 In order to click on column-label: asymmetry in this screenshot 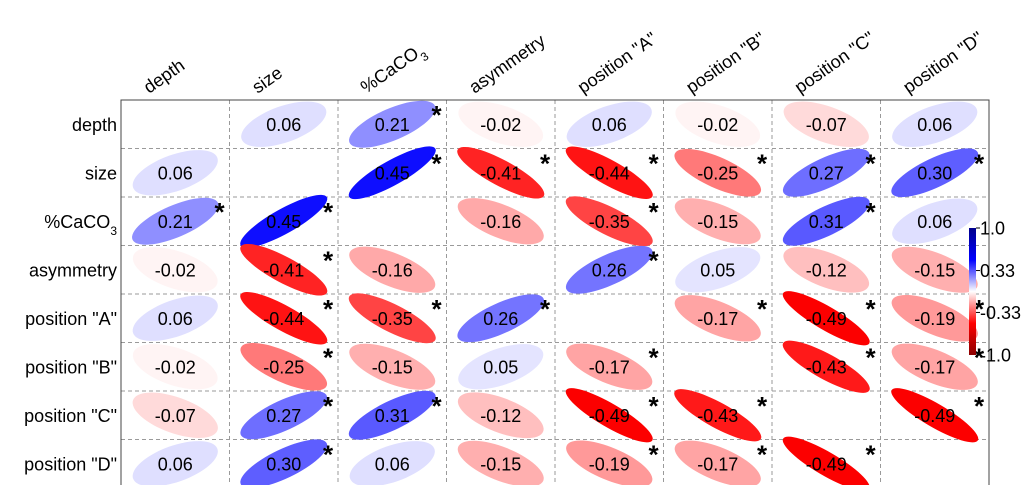, I will do `click(507, 63)`.